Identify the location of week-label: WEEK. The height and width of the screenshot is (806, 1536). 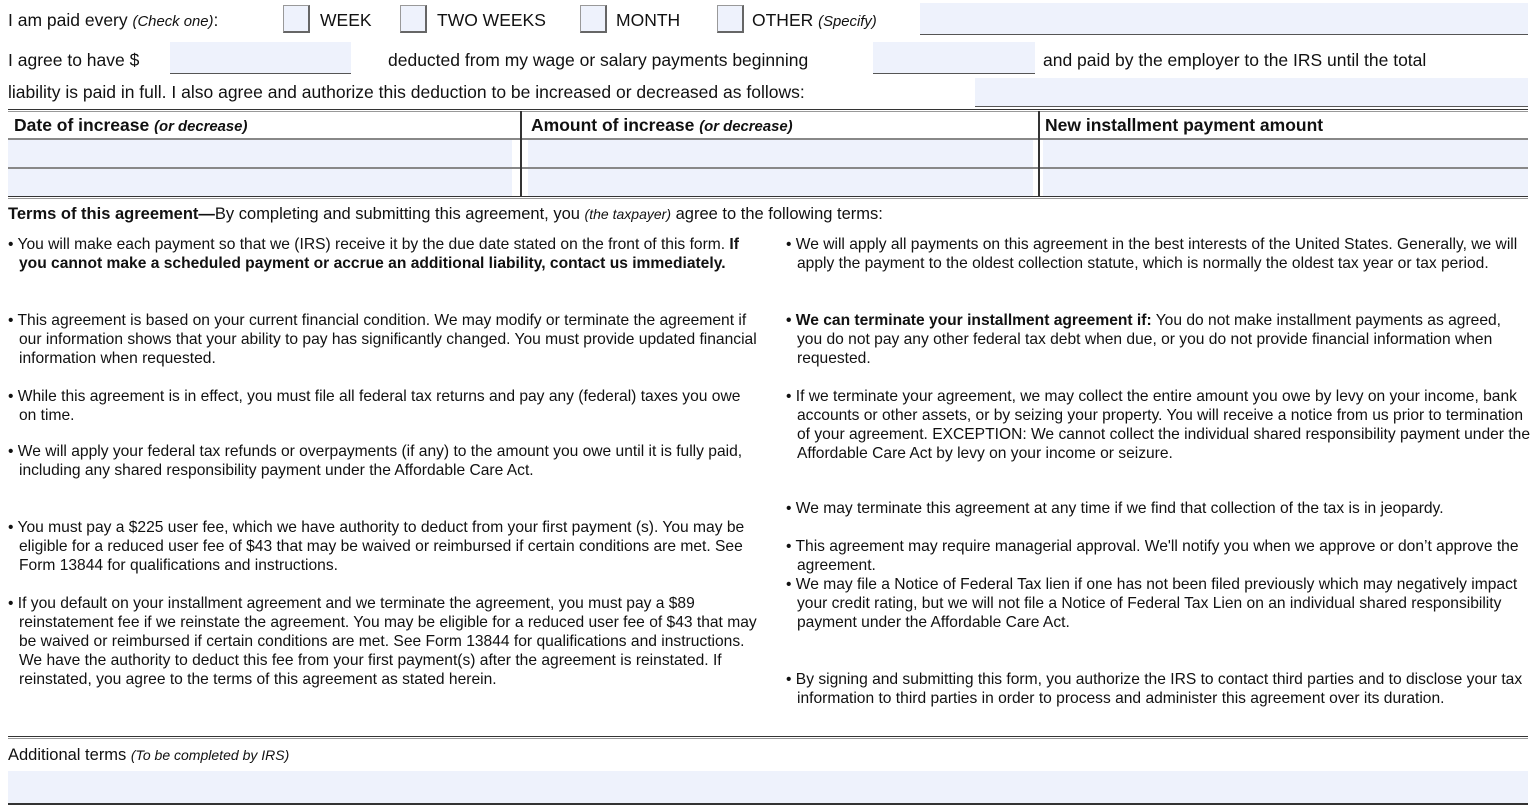
(346, 20).